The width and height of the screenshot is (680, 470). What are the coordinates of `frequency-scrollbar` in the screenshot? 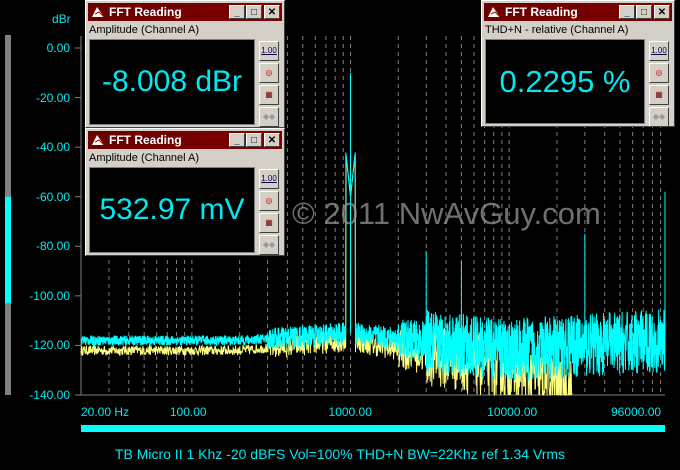 It's located at (373, 428).